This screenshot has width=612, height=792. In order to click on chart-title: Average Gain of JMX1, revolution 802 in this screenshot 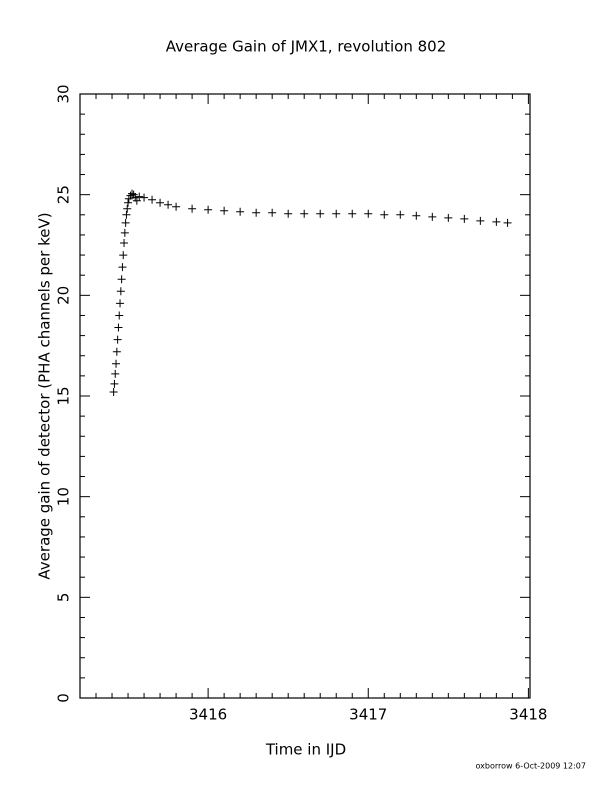, I will do `click(306, 47)`.